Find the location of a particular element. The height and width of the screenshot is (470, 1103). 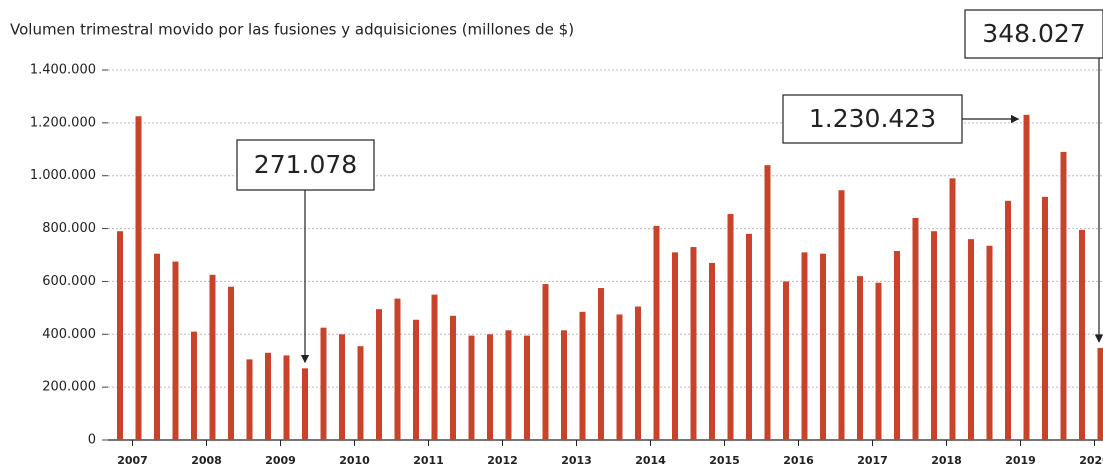

annotation-label: 271.078 is located at coordinates (305, 164).